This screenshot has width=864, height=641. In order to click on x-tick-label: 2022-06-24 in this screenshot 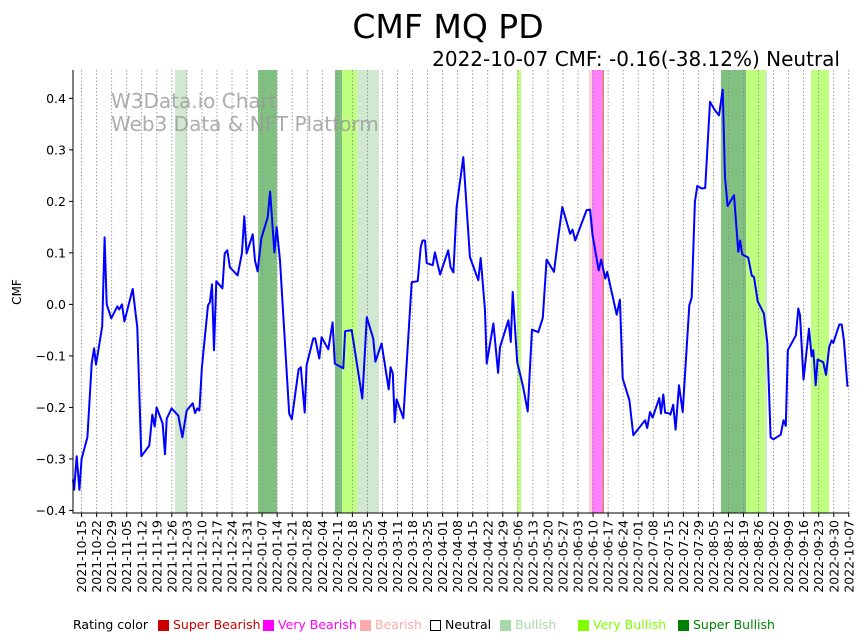, I will do `click(623, 556)`.